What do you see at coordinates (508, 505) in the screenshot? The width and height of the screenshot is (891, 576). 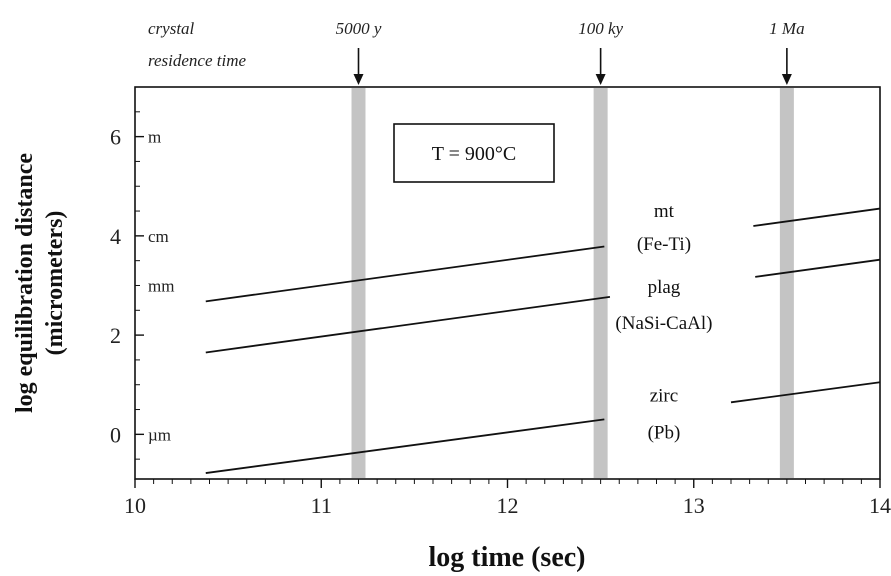 I see `x-tick-label-2: 12` at bounding box center [508, 505].